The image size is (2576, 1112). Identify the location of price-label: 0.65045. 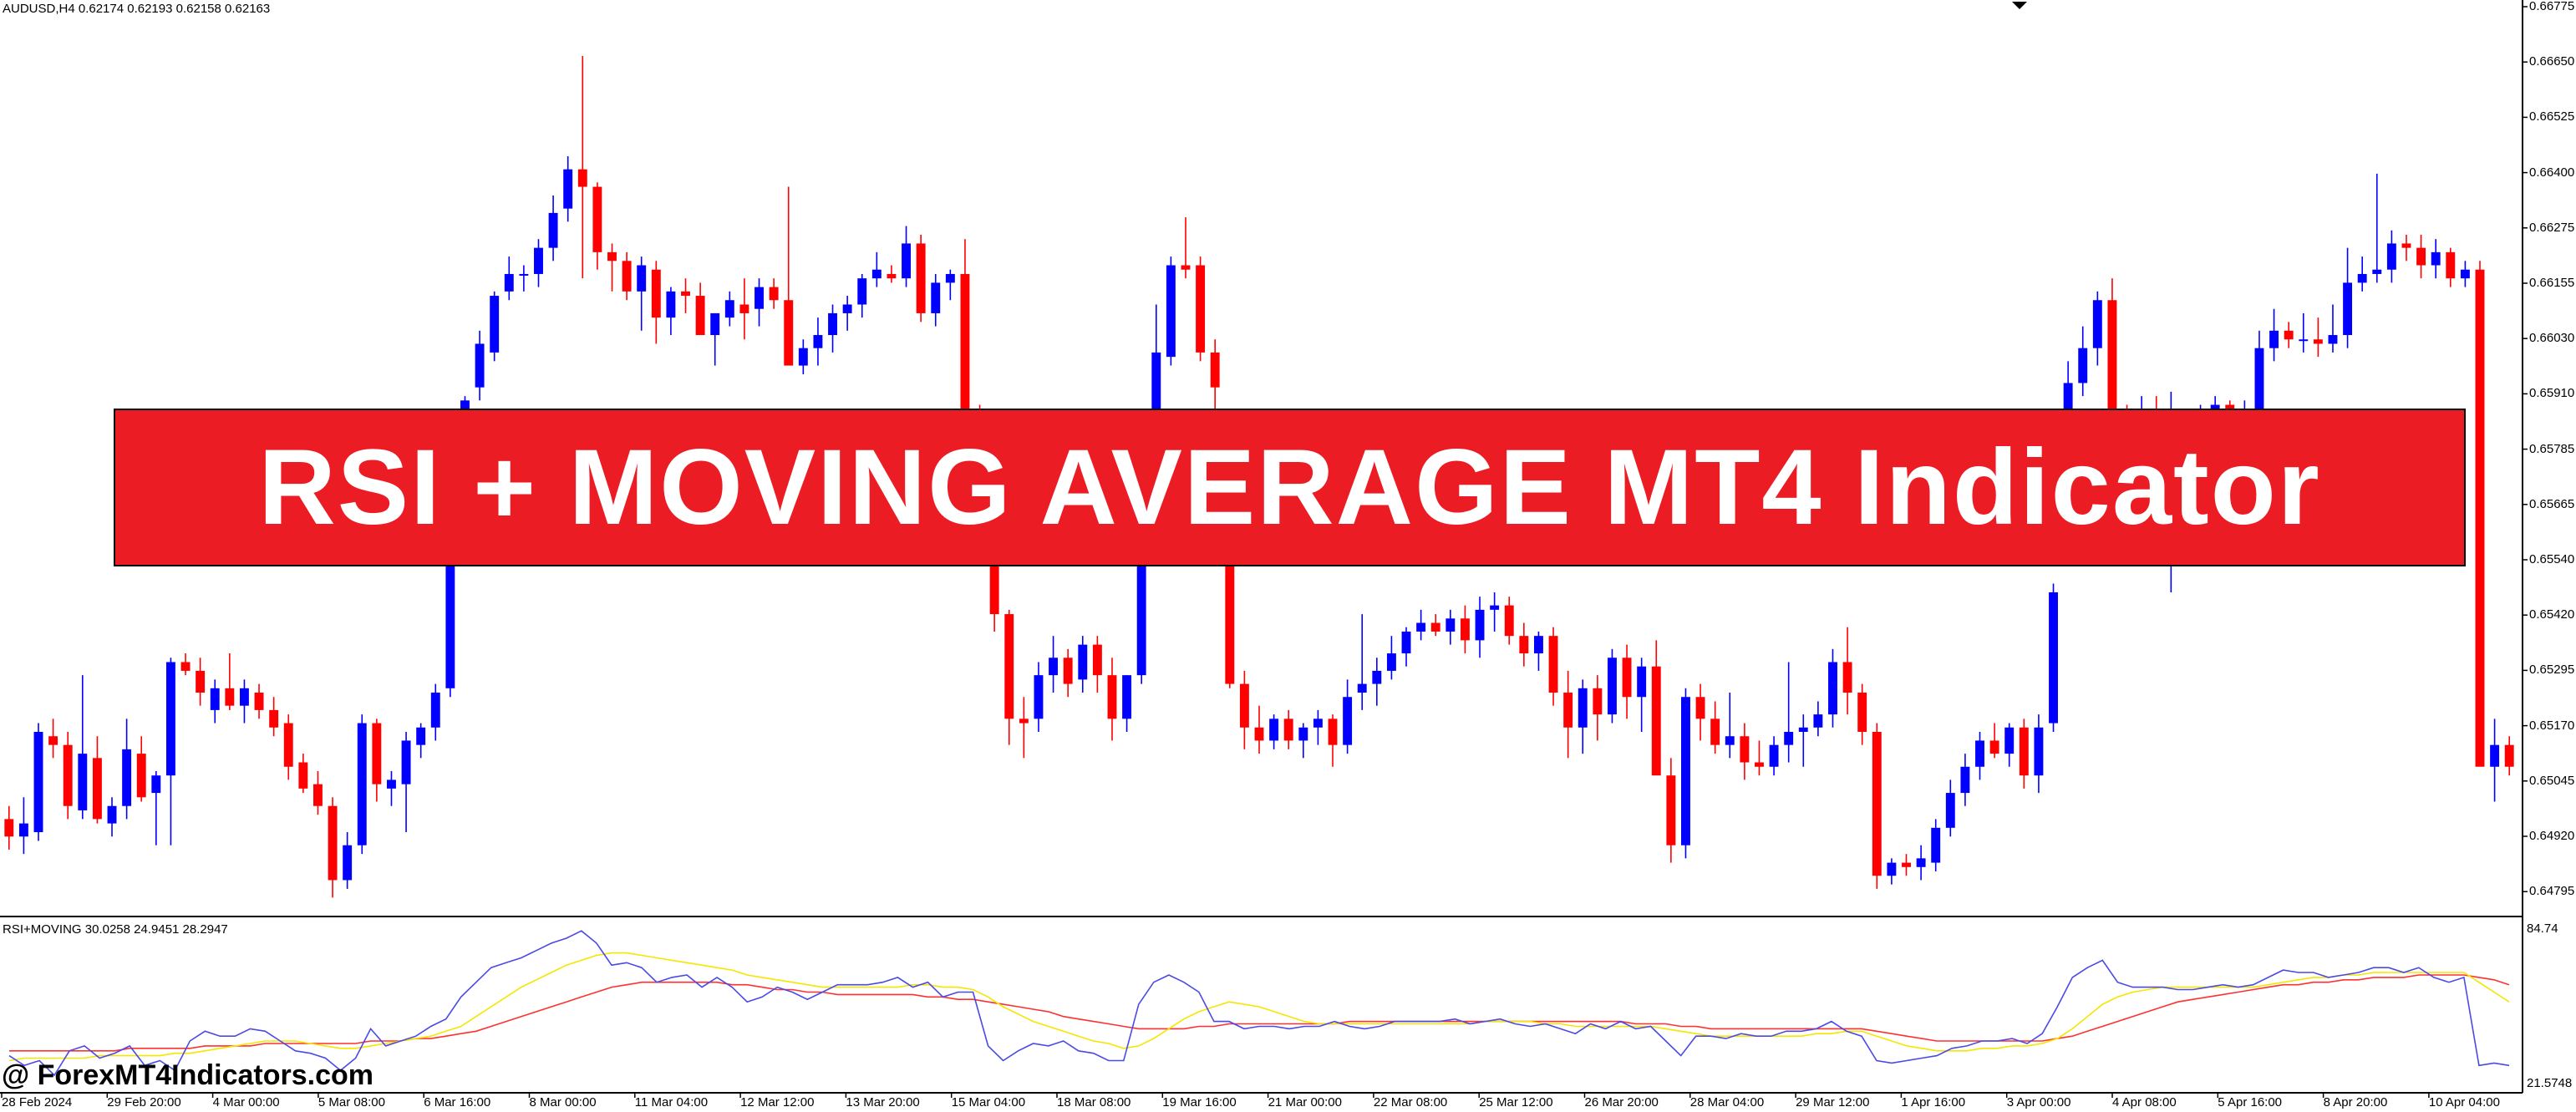
(2552, 781).